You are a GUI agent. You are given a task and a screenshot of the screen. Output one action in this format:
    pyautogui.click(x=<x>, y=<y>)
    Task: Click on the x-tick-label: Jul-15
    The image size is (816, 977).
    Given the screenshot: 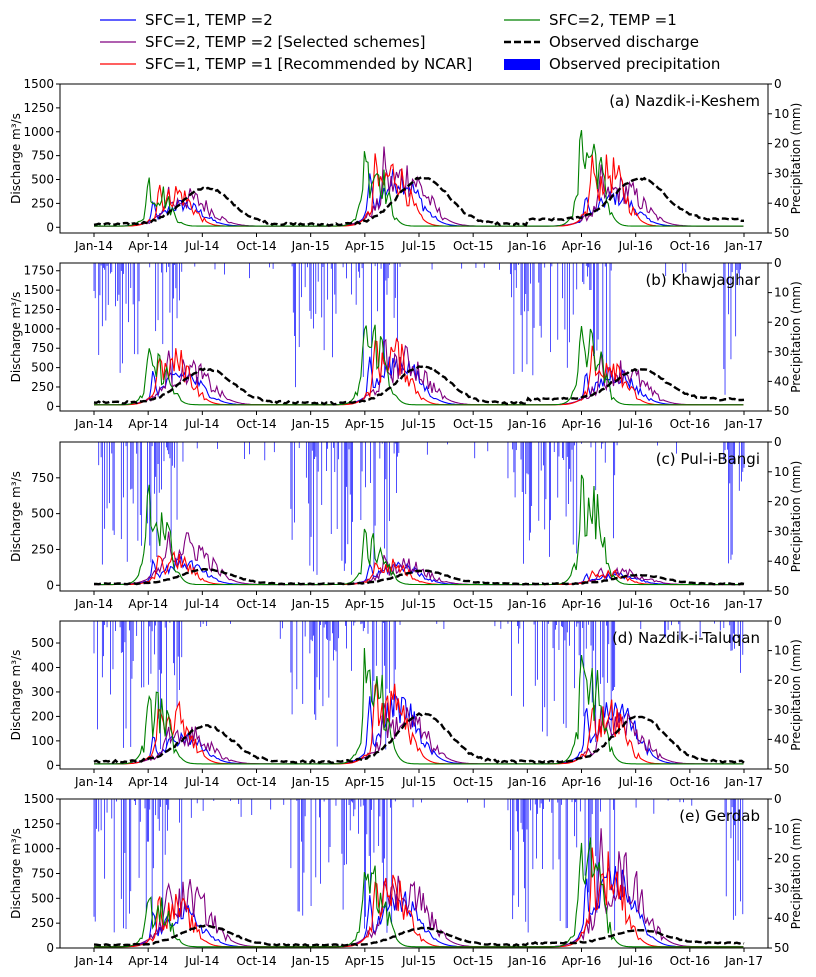 What is the action you would take?
    pyautogui.click(x=418, y=604)
    